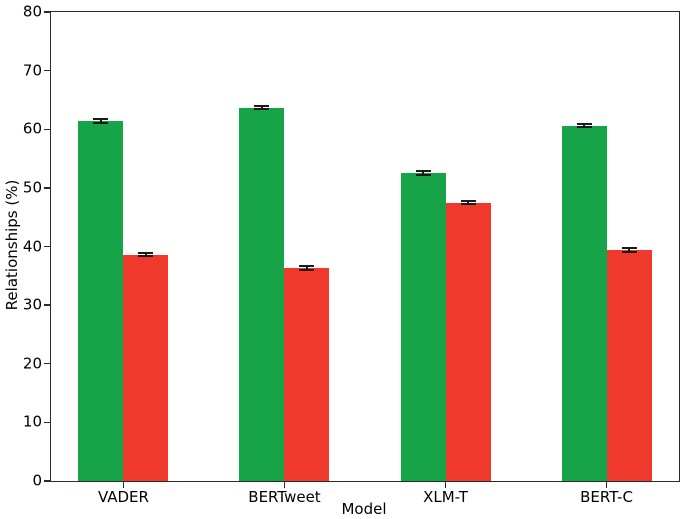 This screenshot has width=685, height=519. I want to click on y-tick-label: 70, so click(32, 70).